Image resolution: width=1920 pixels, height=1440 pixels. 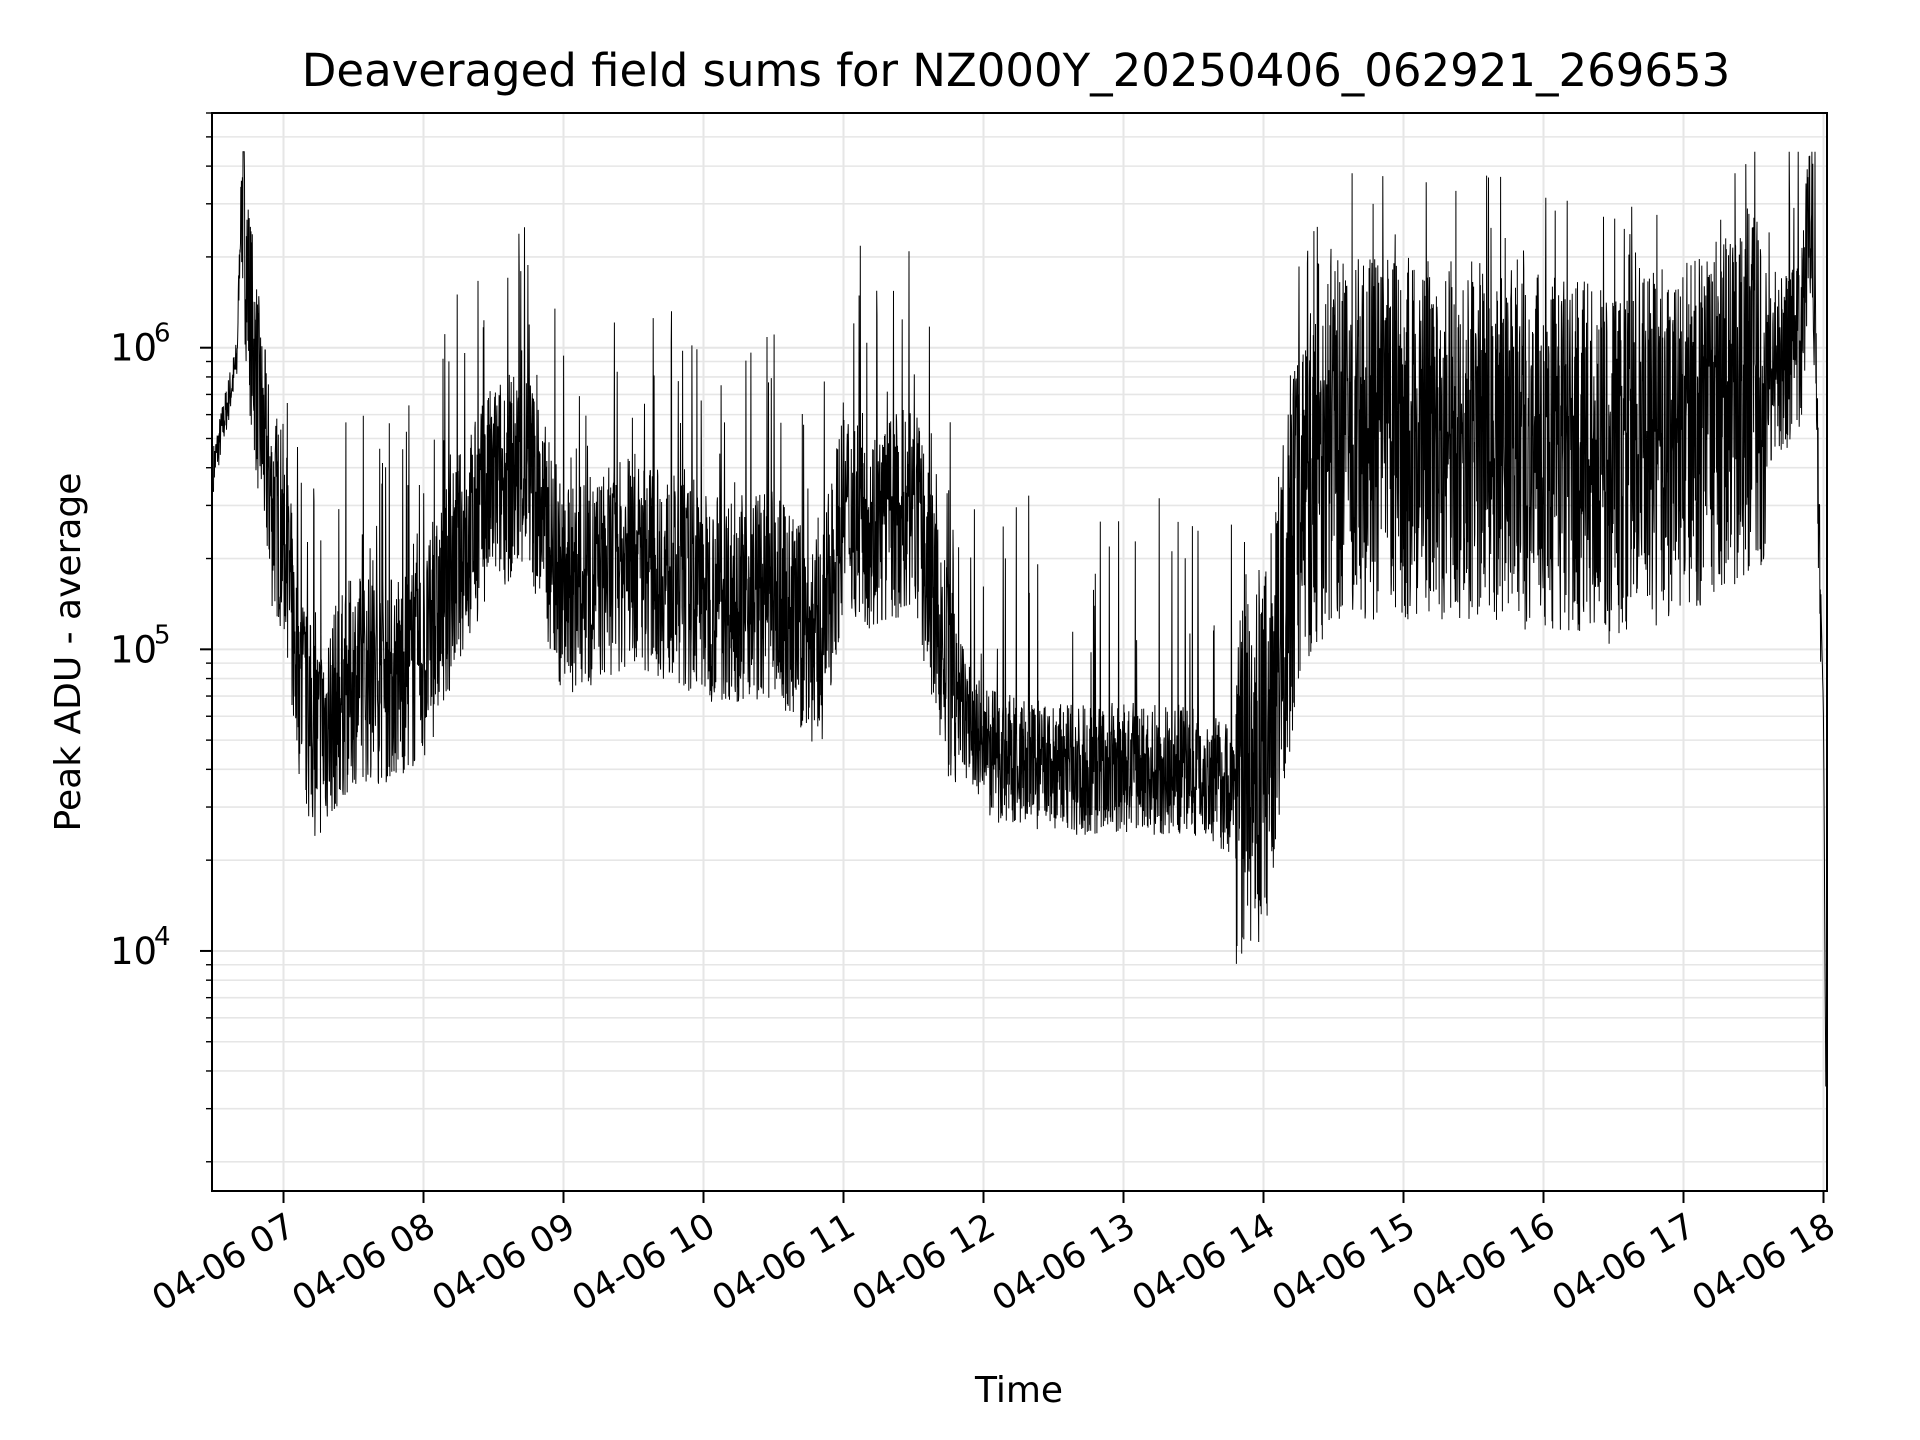 What do you see at coordinates (162, 334) in the screenshot?
I see `y-tick-exponent: 6` at bounding box center [162, 334].